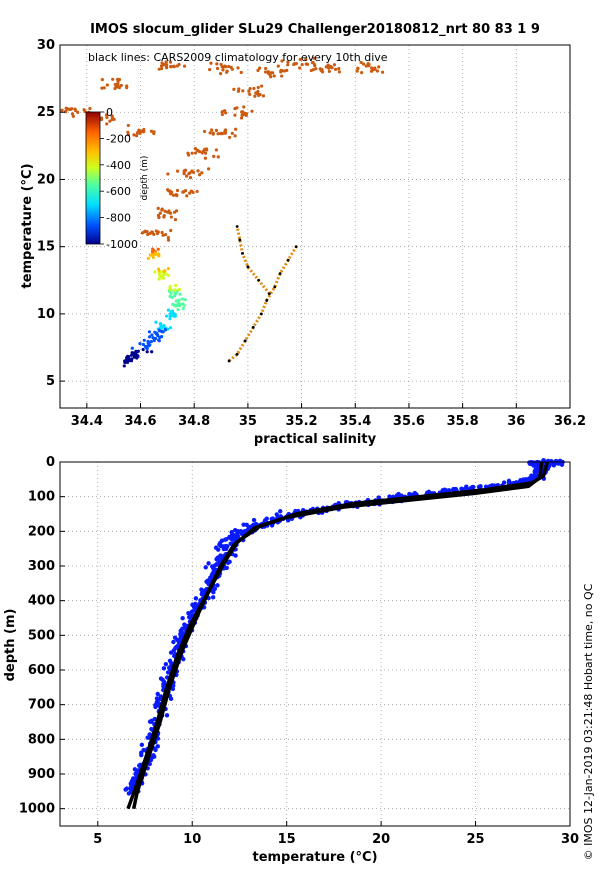  What do you see at coordinates (145, 178) in the screenshot?
I see `colorbar-label: depth (m)` at bounding box center [145, 178].